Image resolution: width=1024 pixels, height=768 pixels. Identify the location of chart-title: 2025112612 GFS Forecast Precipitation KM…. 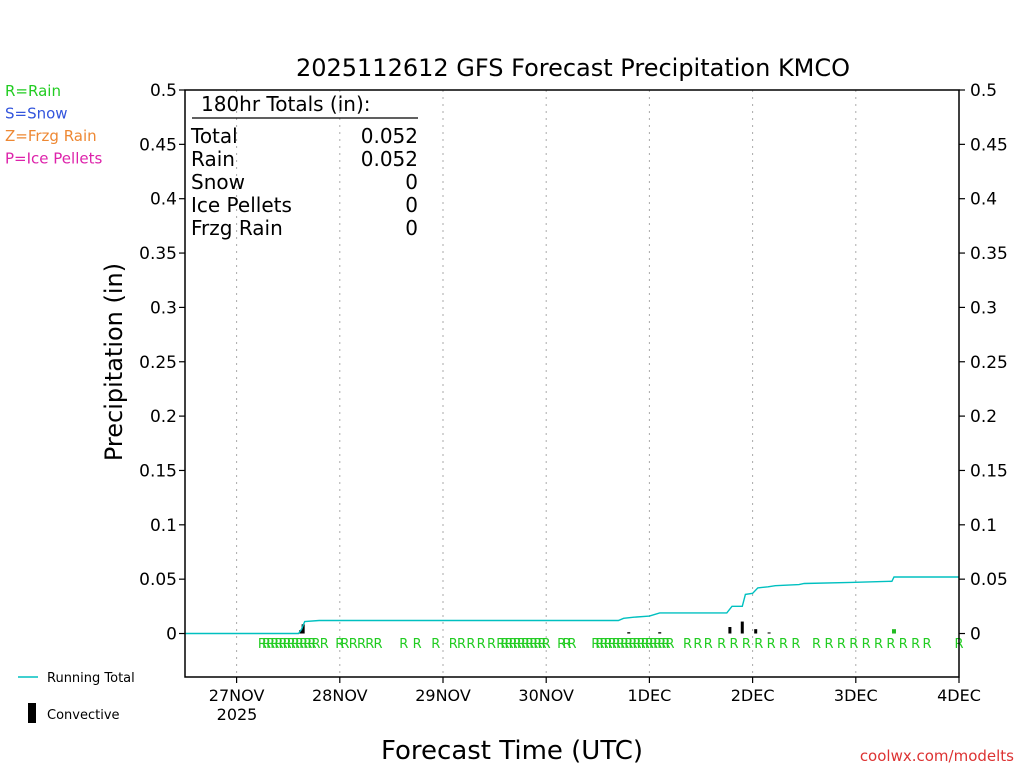
(573, 68).